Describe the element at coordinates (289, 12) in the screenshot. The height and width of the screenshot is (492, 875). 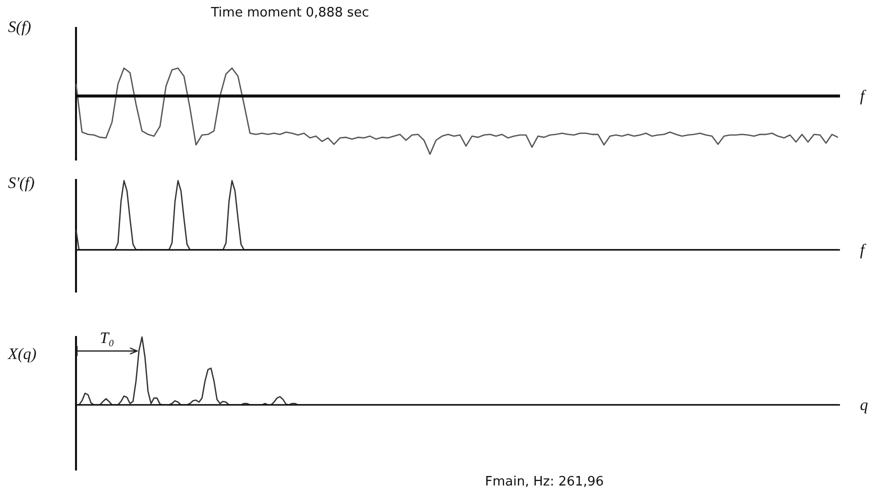
I see `chart-title: Time moment 0,888 sec` at that location.